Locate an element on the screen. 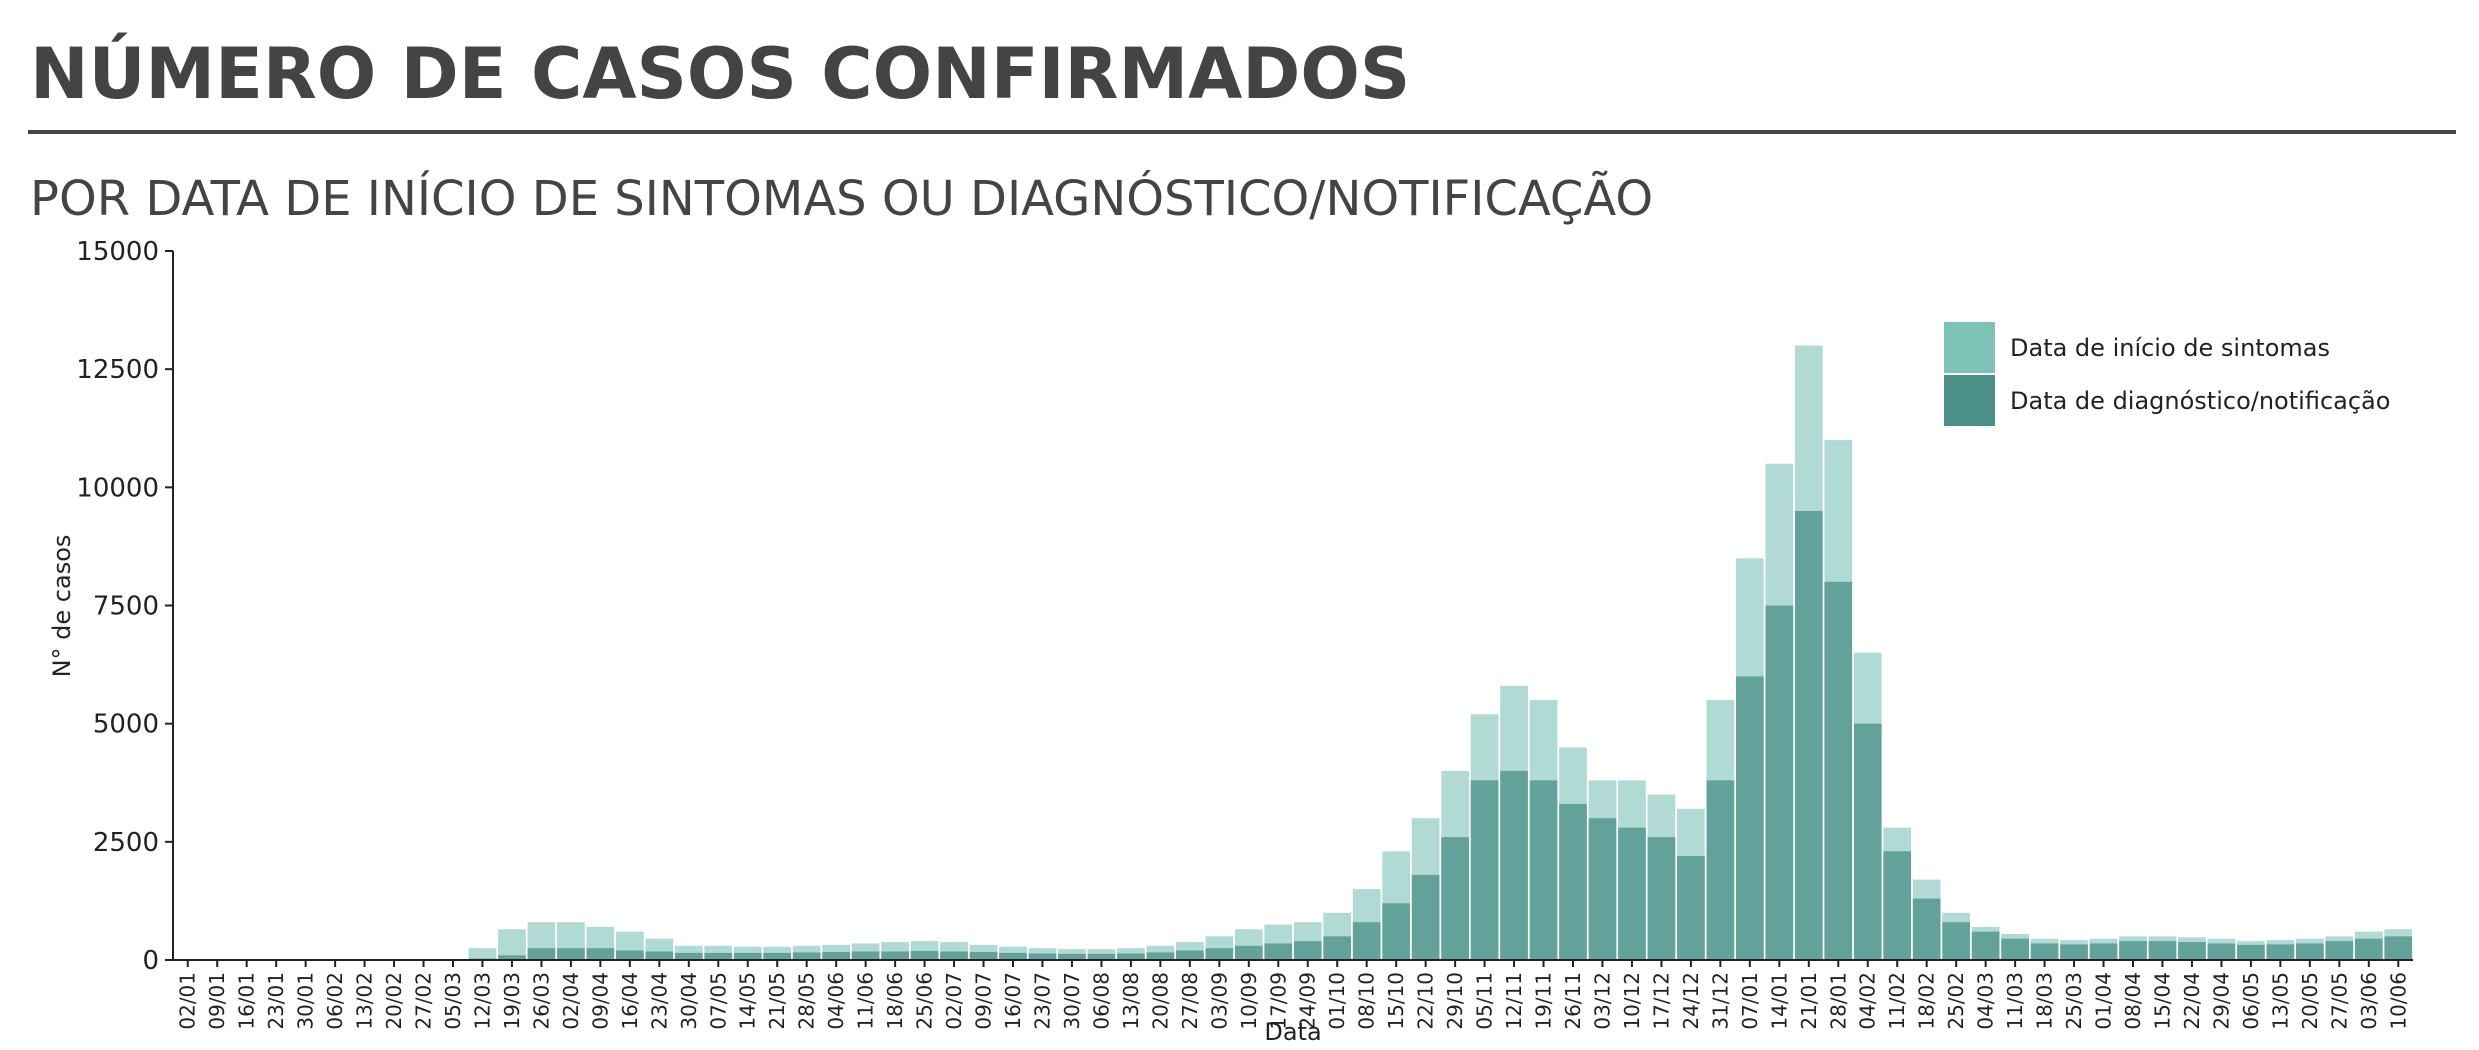 This screenshot has height=1050, width=2479. x-tick-label: 09/04 is located at coordinates (600, 1001).